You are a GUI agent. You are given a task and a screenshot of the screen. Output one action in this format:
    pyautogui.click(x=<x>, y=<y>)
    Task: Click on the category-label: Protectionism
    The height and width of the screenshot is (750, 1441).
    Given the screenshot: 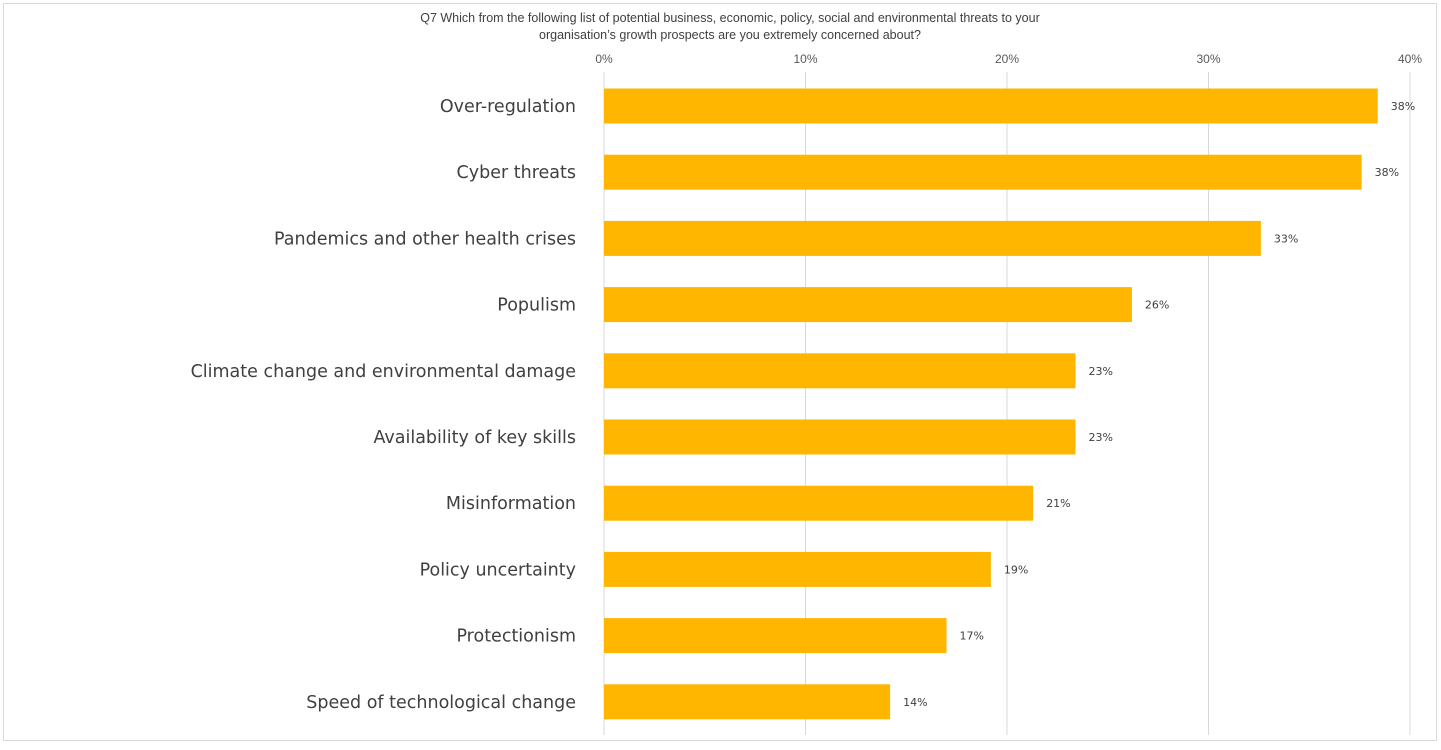 What is the action you would take?
    pyautogui.click(x=516, y=637)
    